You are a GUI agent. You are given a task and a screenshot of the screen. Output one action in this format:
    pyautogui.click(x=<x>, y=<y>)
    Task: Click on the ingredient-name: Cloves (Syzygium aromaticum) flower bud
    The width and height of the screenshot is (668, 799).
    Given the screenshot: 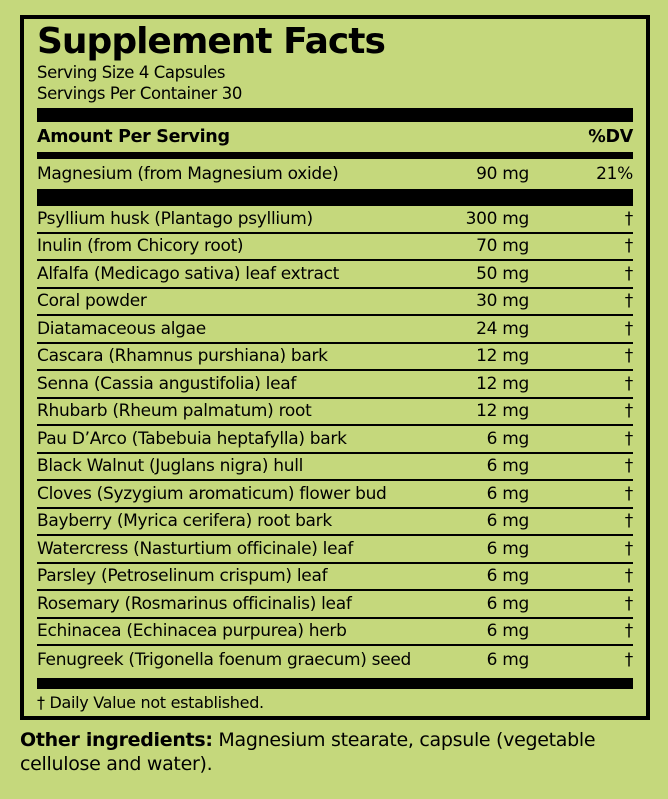 What is the action you would take?
    pyautogui.click(x=212, y=493)
    